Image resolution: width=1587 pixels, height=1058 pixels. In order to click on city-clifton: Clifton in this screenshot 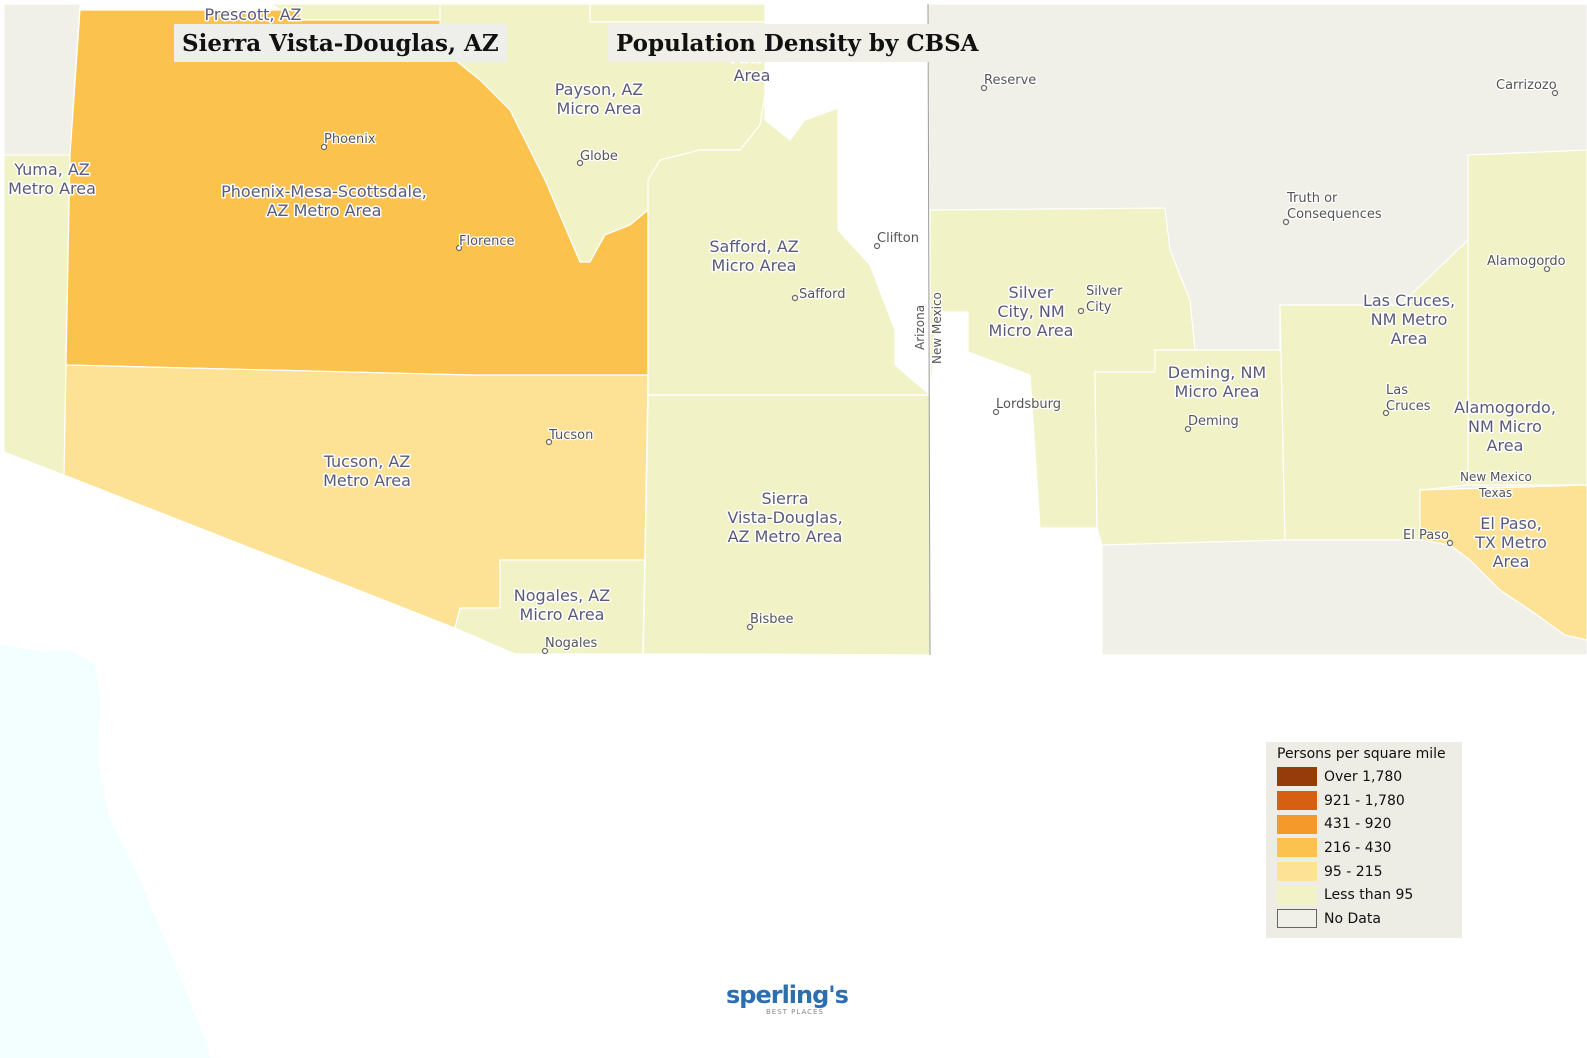, I will do `click(896, 240)`.